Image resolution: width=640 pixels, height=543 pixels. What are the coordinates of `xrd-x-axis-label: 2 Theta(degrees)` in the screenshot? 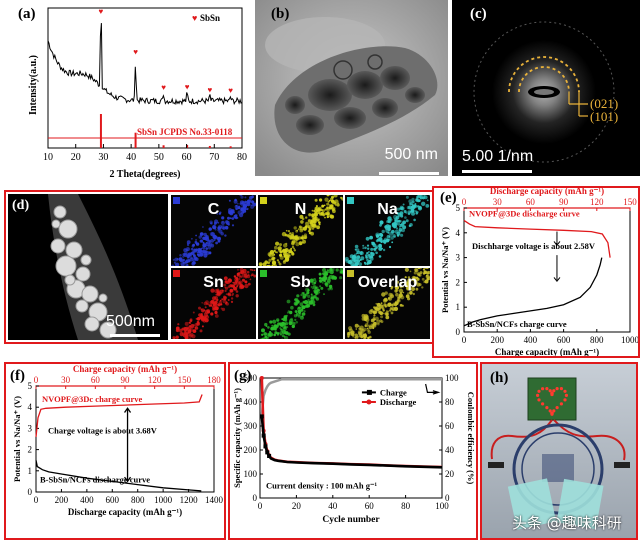 It's located at (144, 174).